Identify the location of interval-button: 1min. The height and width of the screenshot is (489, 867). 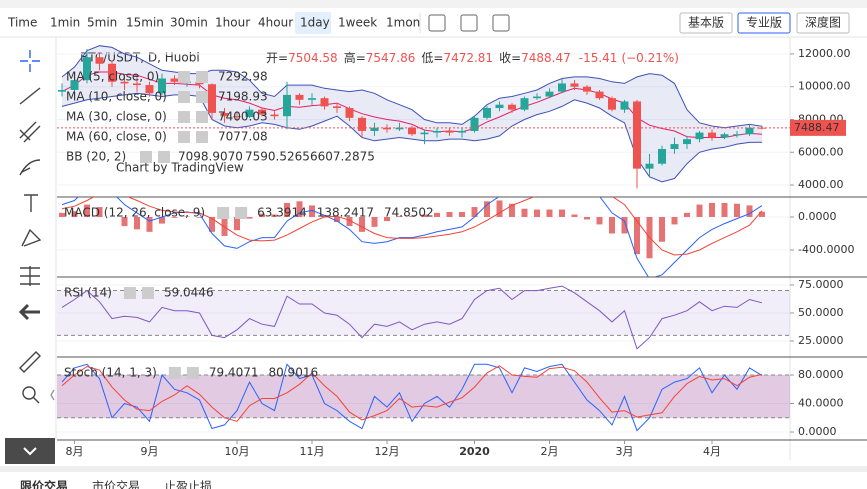
(65, 23).